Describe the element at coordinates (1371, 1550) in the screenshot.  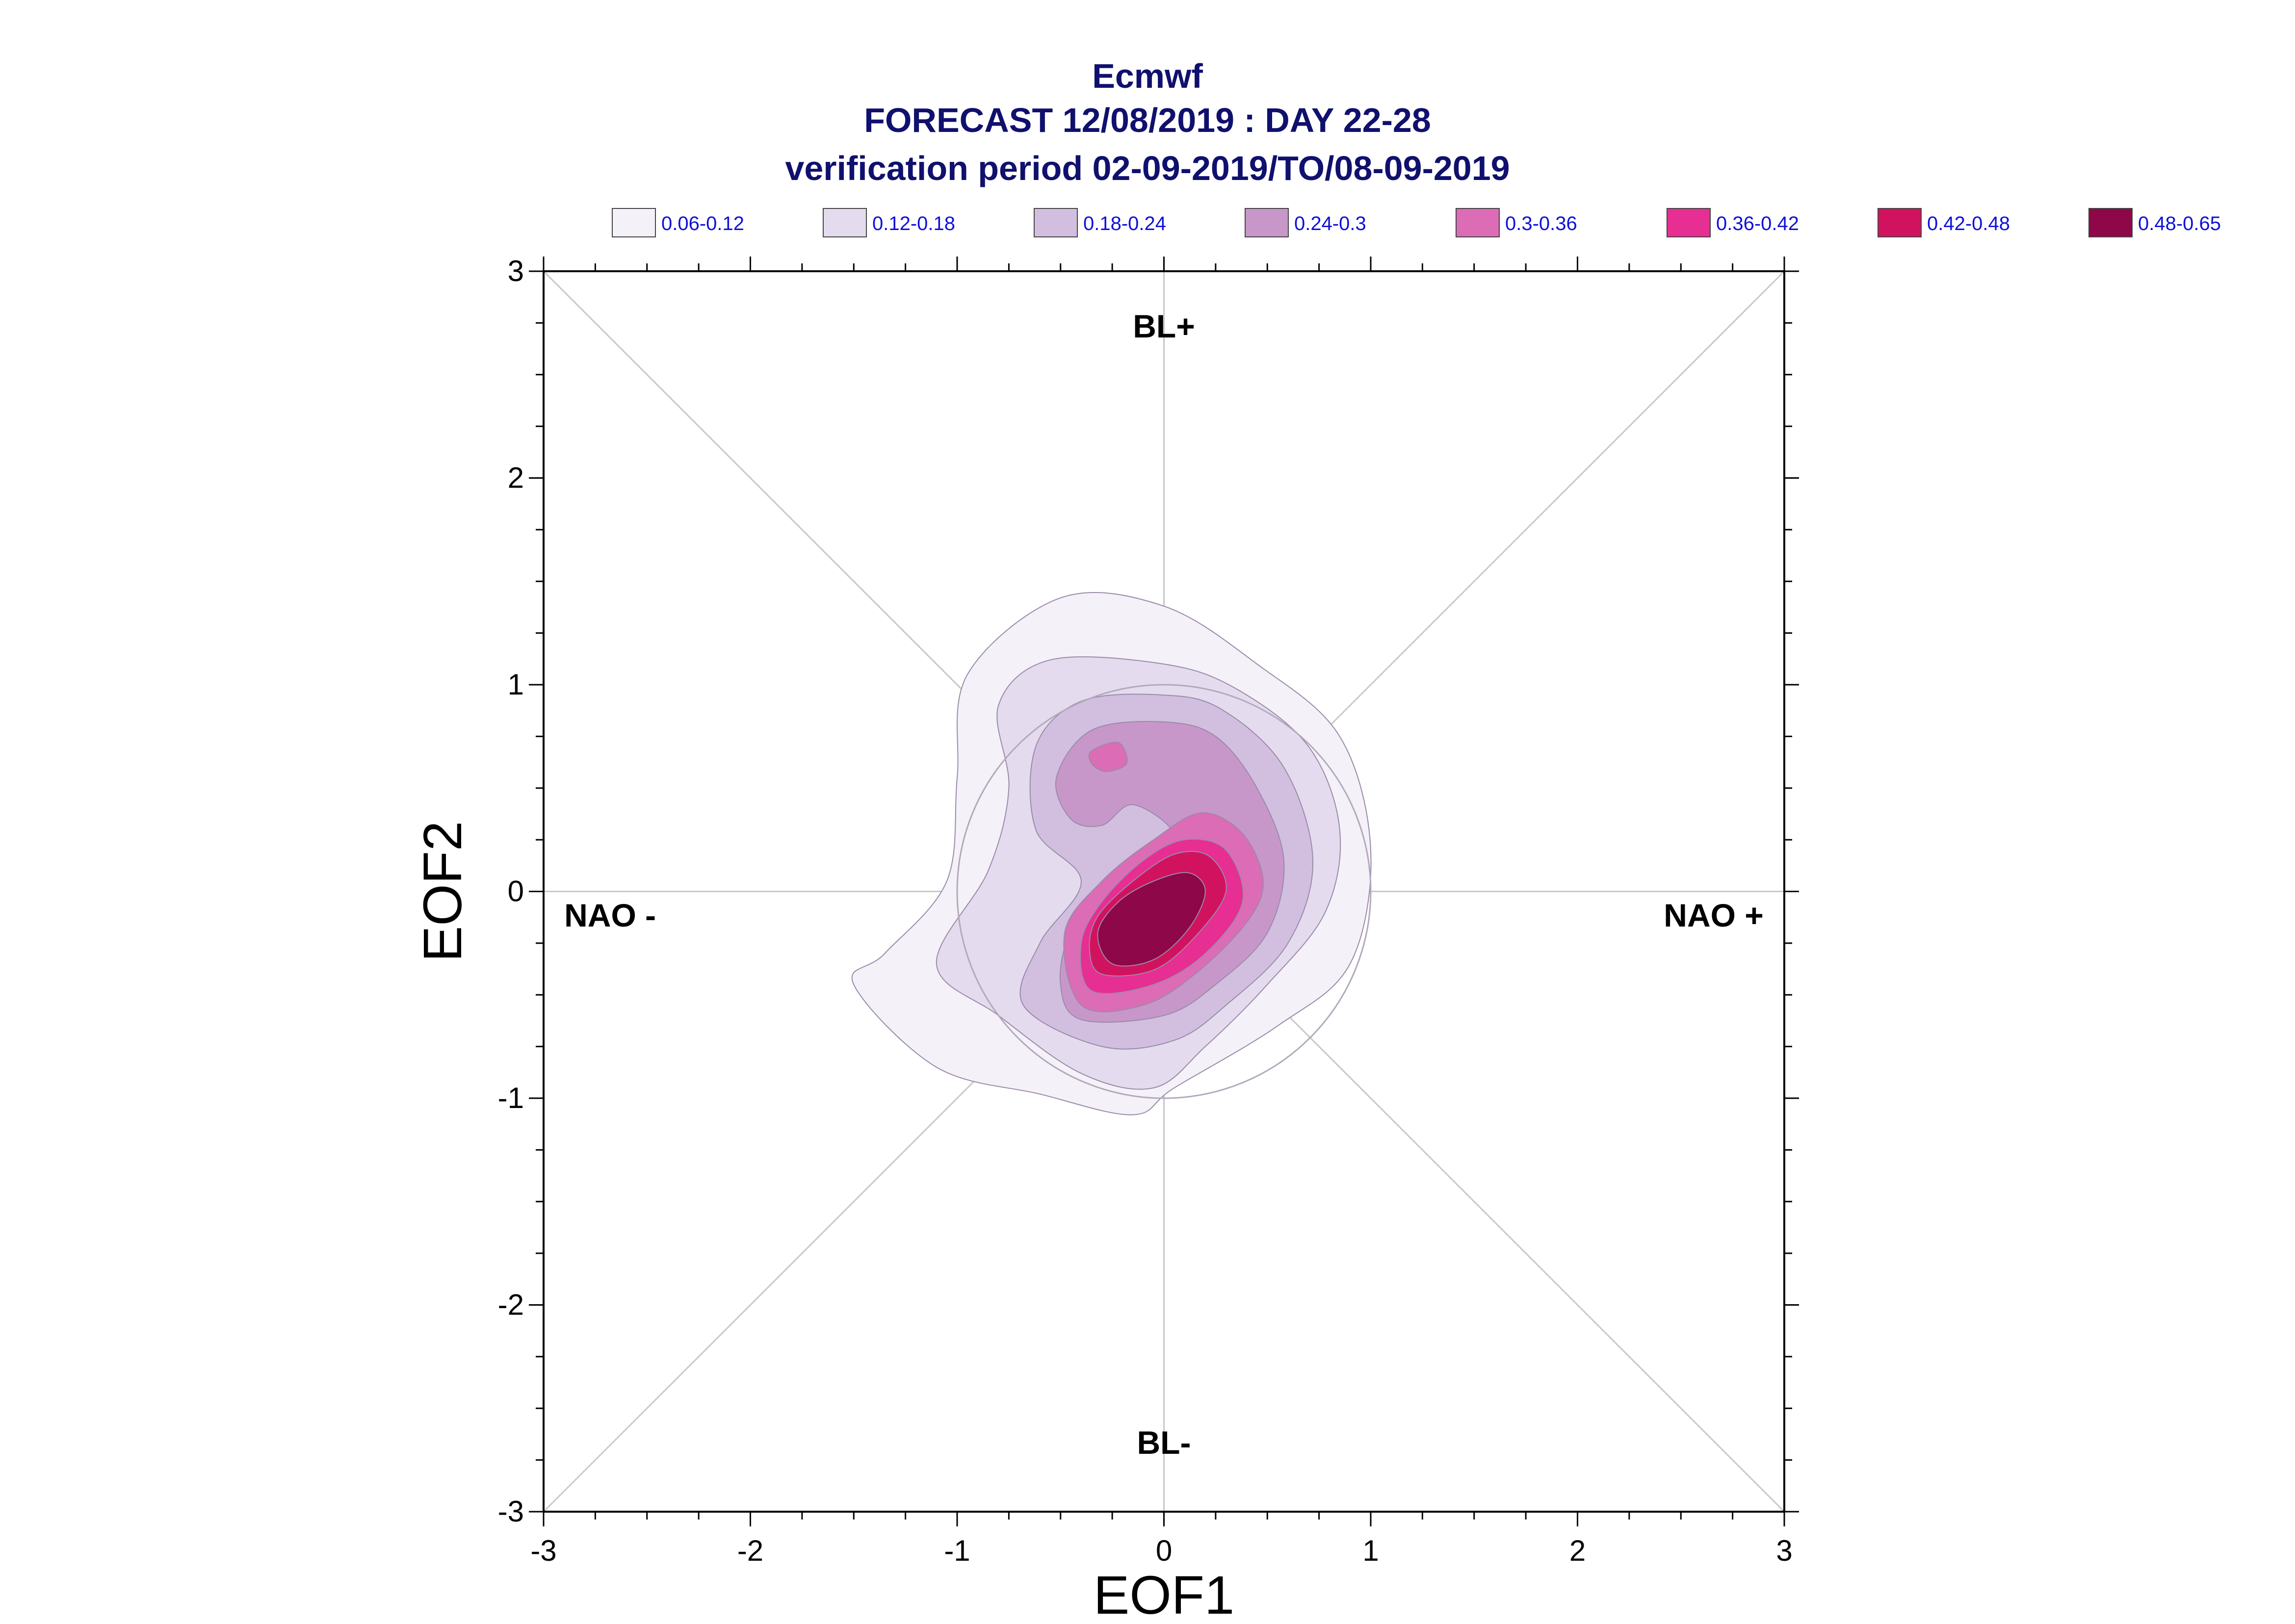
I see `x-tick-label: 1` at that location.